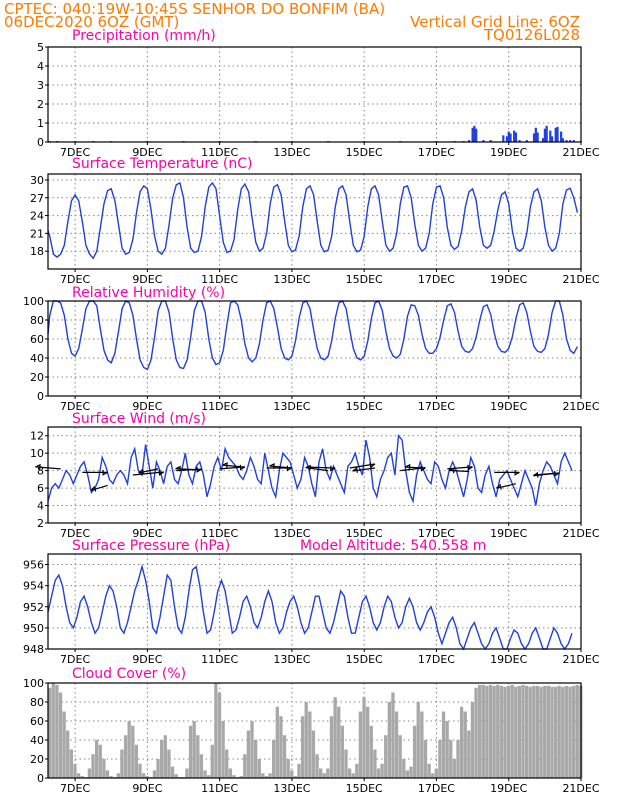 The image size is (618, 800). What do you see at coordinates (162, 164) in the screenshot?
I see `surface-temperature-title: Surface Temperature (nC)` at bounding box center [162, 164].